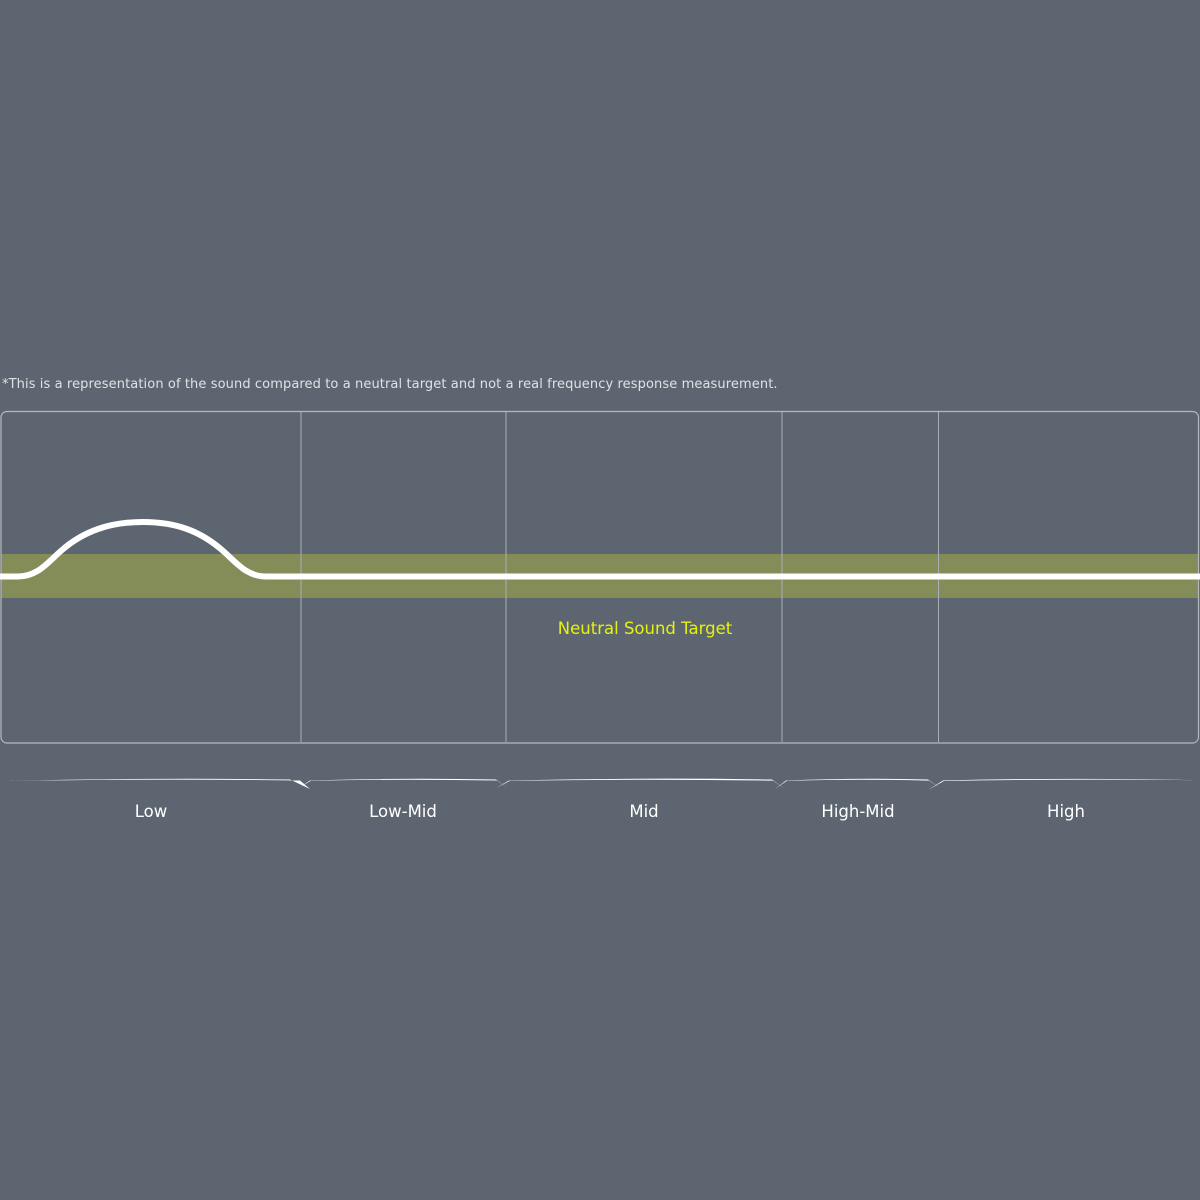 The image size is (1200, 1200). What do you see at coordinates (600, 549) in the screenshot?
I see `sound-curve` at bounding box center [600, 549].